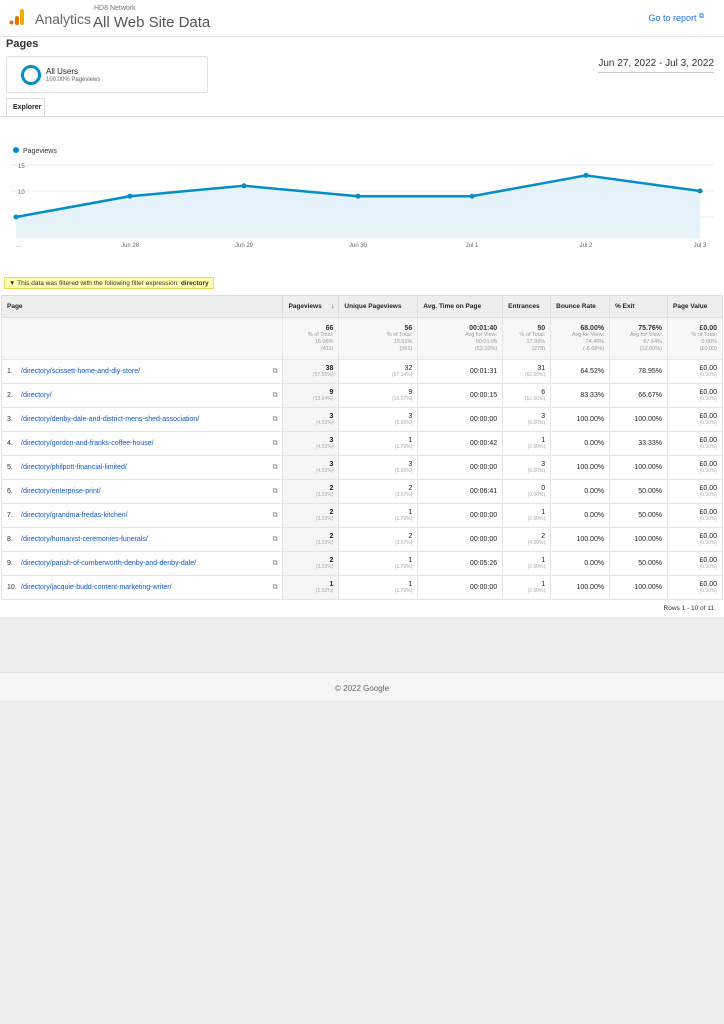 Image resolution: width=724 pixels, height=1024 pixels. I want to click on legend-dot, so click(16, 150).